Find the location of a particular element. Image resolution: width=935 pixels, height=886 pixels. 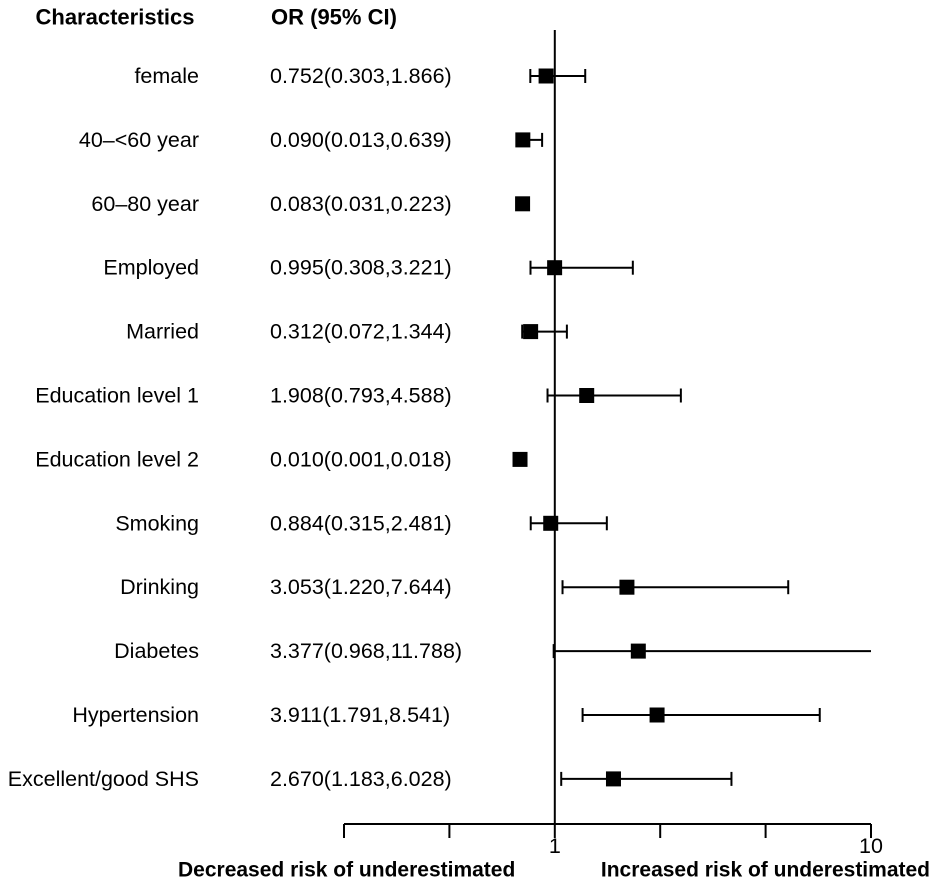

forest-row: 40–<60 year 0.090(0.013,0.639) is located at coordinates (311, 140).